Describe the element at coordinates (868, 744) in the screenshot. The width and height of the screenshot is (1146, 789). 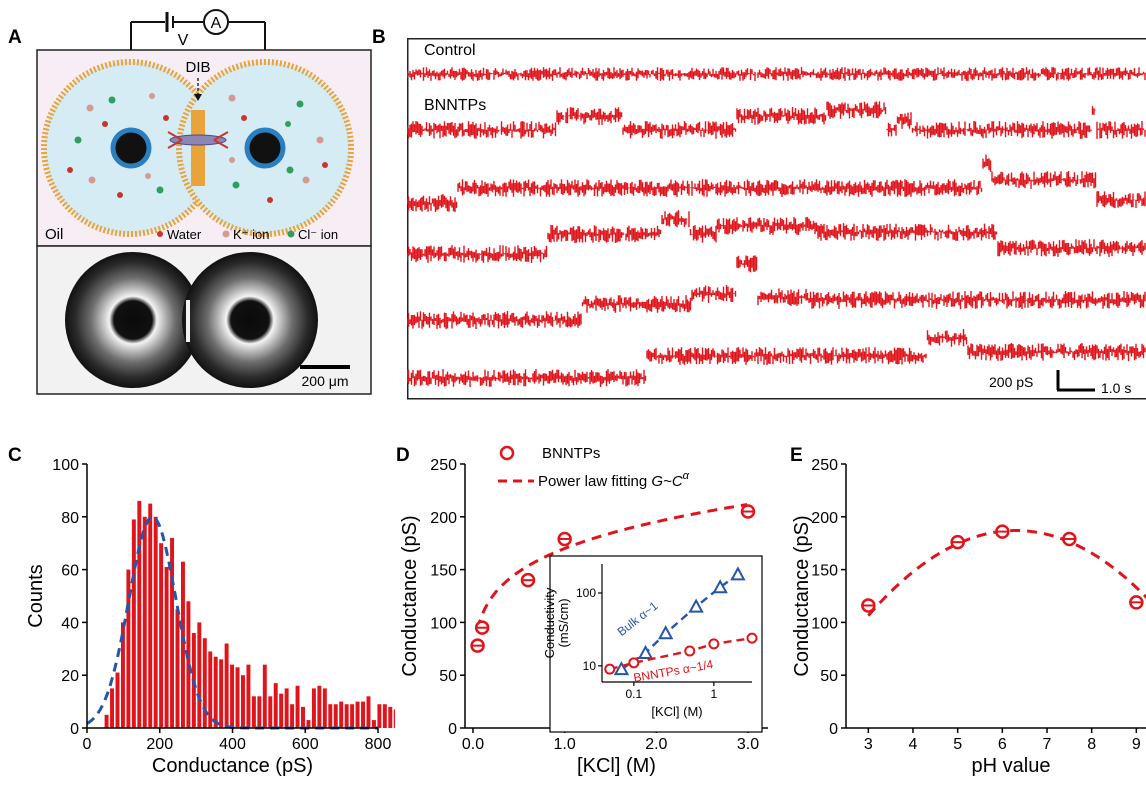
I see `x-tick-label: 3` at that location.